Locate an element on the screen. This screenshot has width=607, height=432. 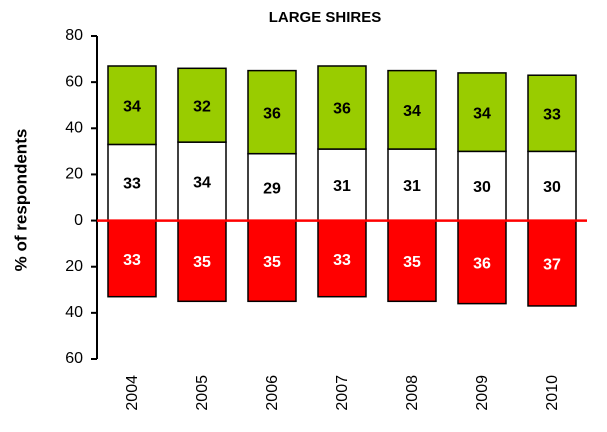
x-tick-label: 2007 is located at coordinates (342, 393).